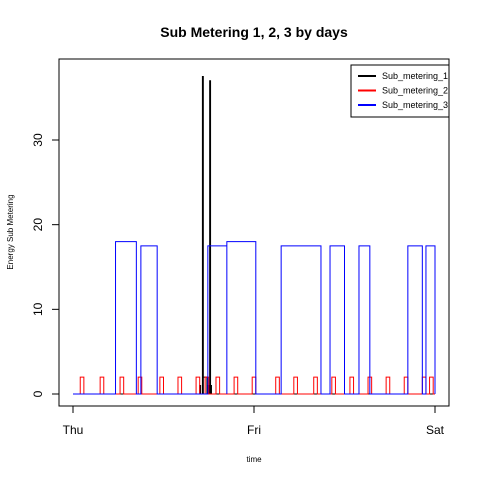  Describe the element at coordinates (45, 265) in the screenshot. I see `y-axis: 0 10 20 30` at that location.